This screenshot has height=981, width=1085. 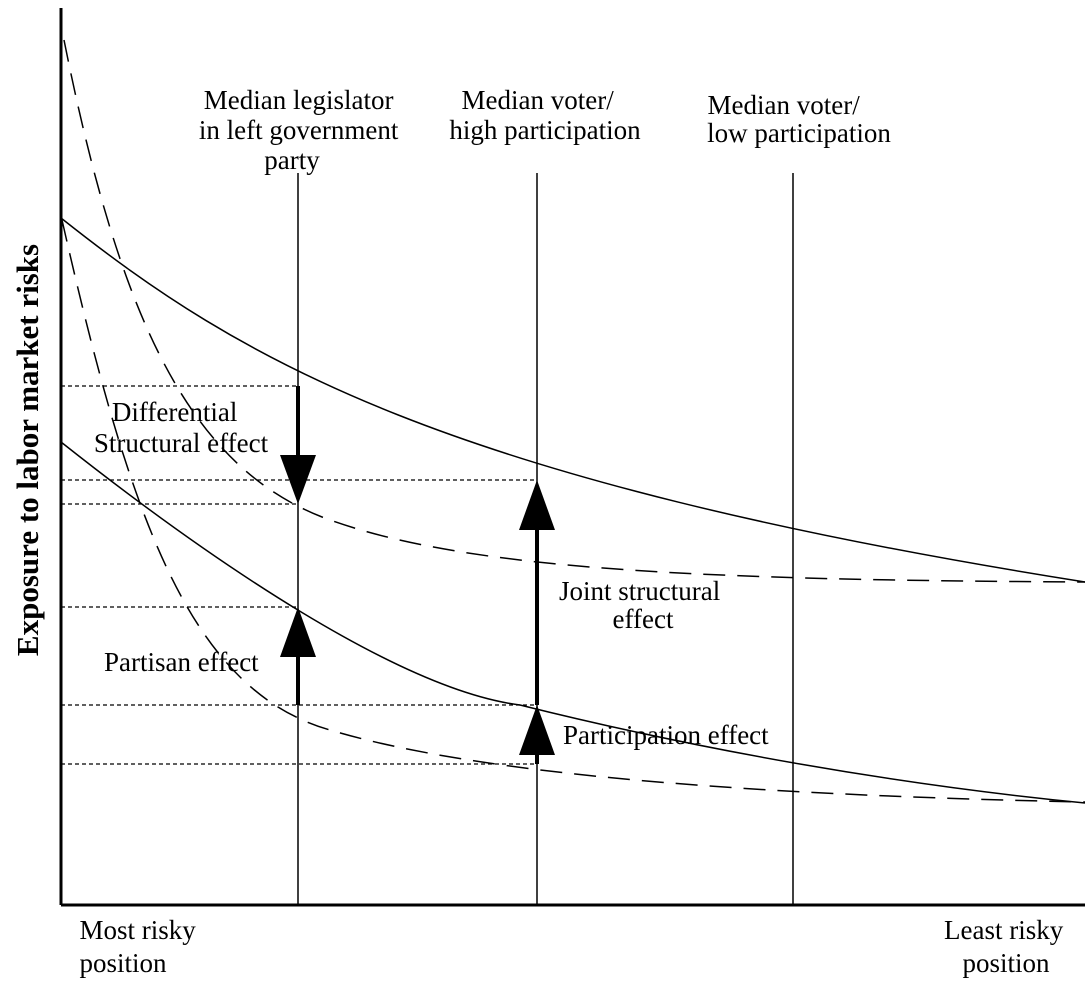 I want to click on median-voter-low-label: Median voter/ low participation, so click(x=799, y=119).